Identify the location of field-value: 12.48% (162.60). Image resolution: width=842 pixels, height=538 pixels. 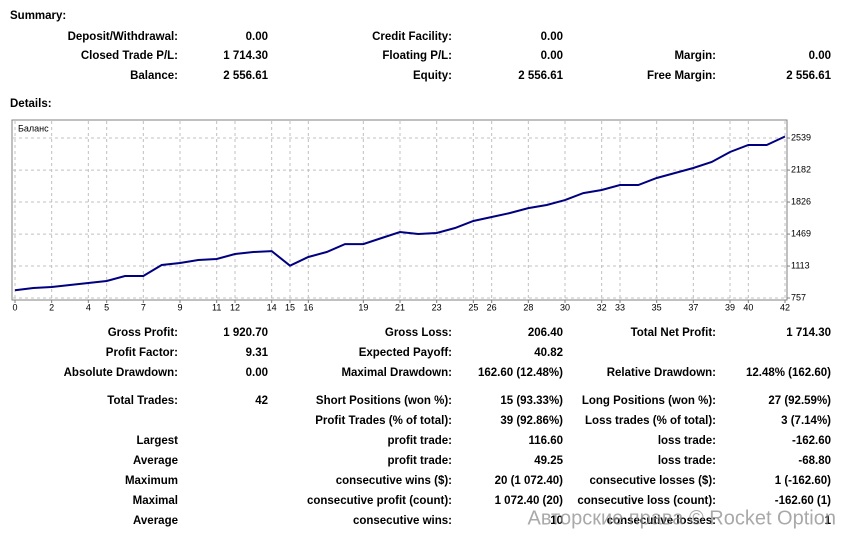
(788, 373).